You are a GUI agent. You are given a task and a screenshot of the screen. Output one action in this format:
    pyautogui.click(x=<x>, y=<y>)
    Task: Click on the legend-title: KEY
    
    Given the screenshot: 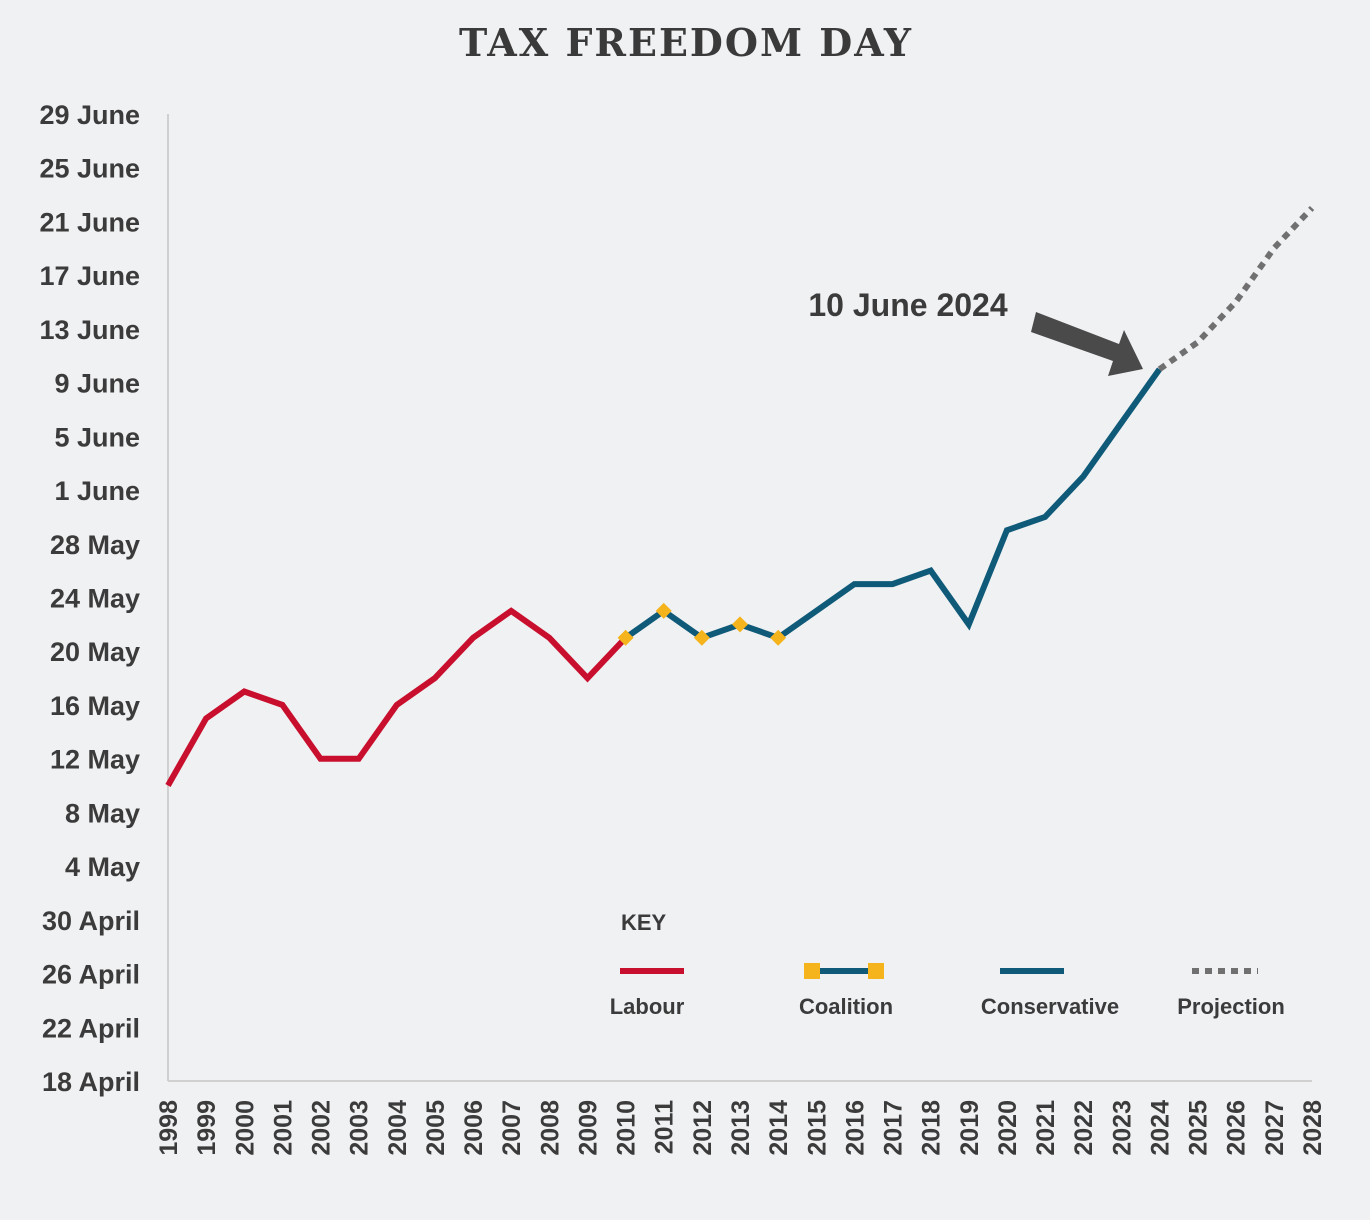 What is the action you would take?
    pyautogui.click(x=644, y=922)
    